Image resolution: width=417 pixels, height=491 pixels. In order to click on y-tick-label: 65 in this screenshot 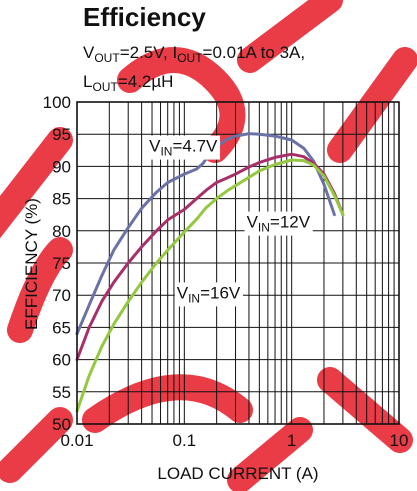, I will do `click(61, 327)`.